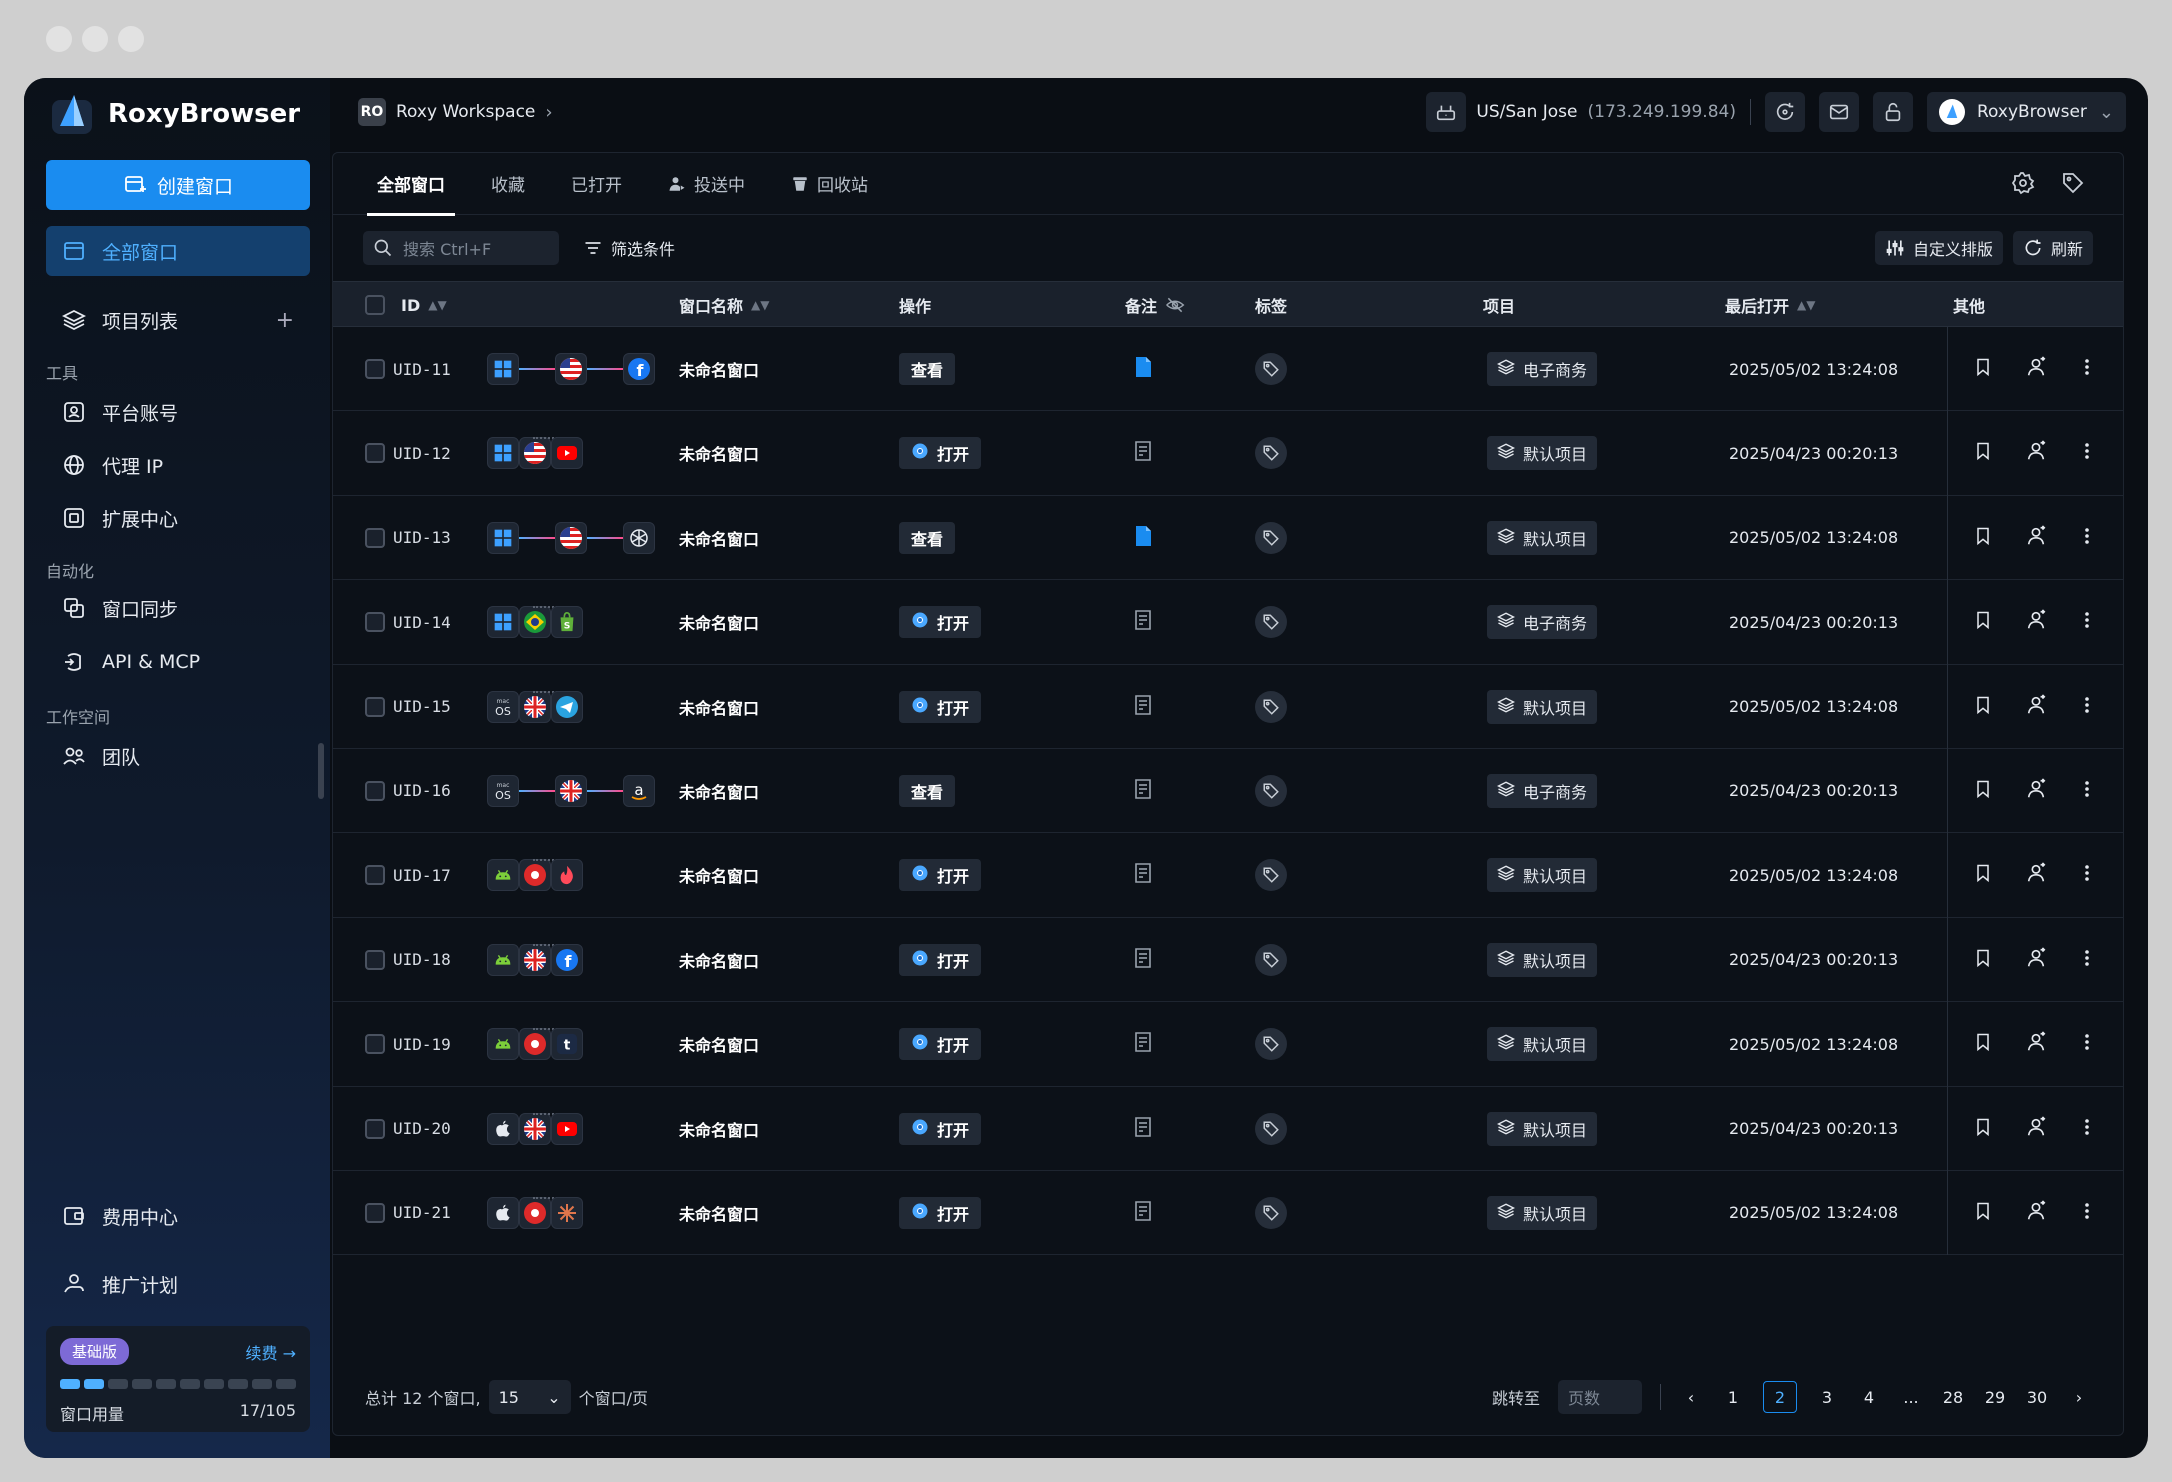  Describe the element at coordinates (1228, 538) in the screenshot. I see `table-row: UID-13 未命名窗口 查看 默认项目 2025/05/02 13:24:08` at that location.